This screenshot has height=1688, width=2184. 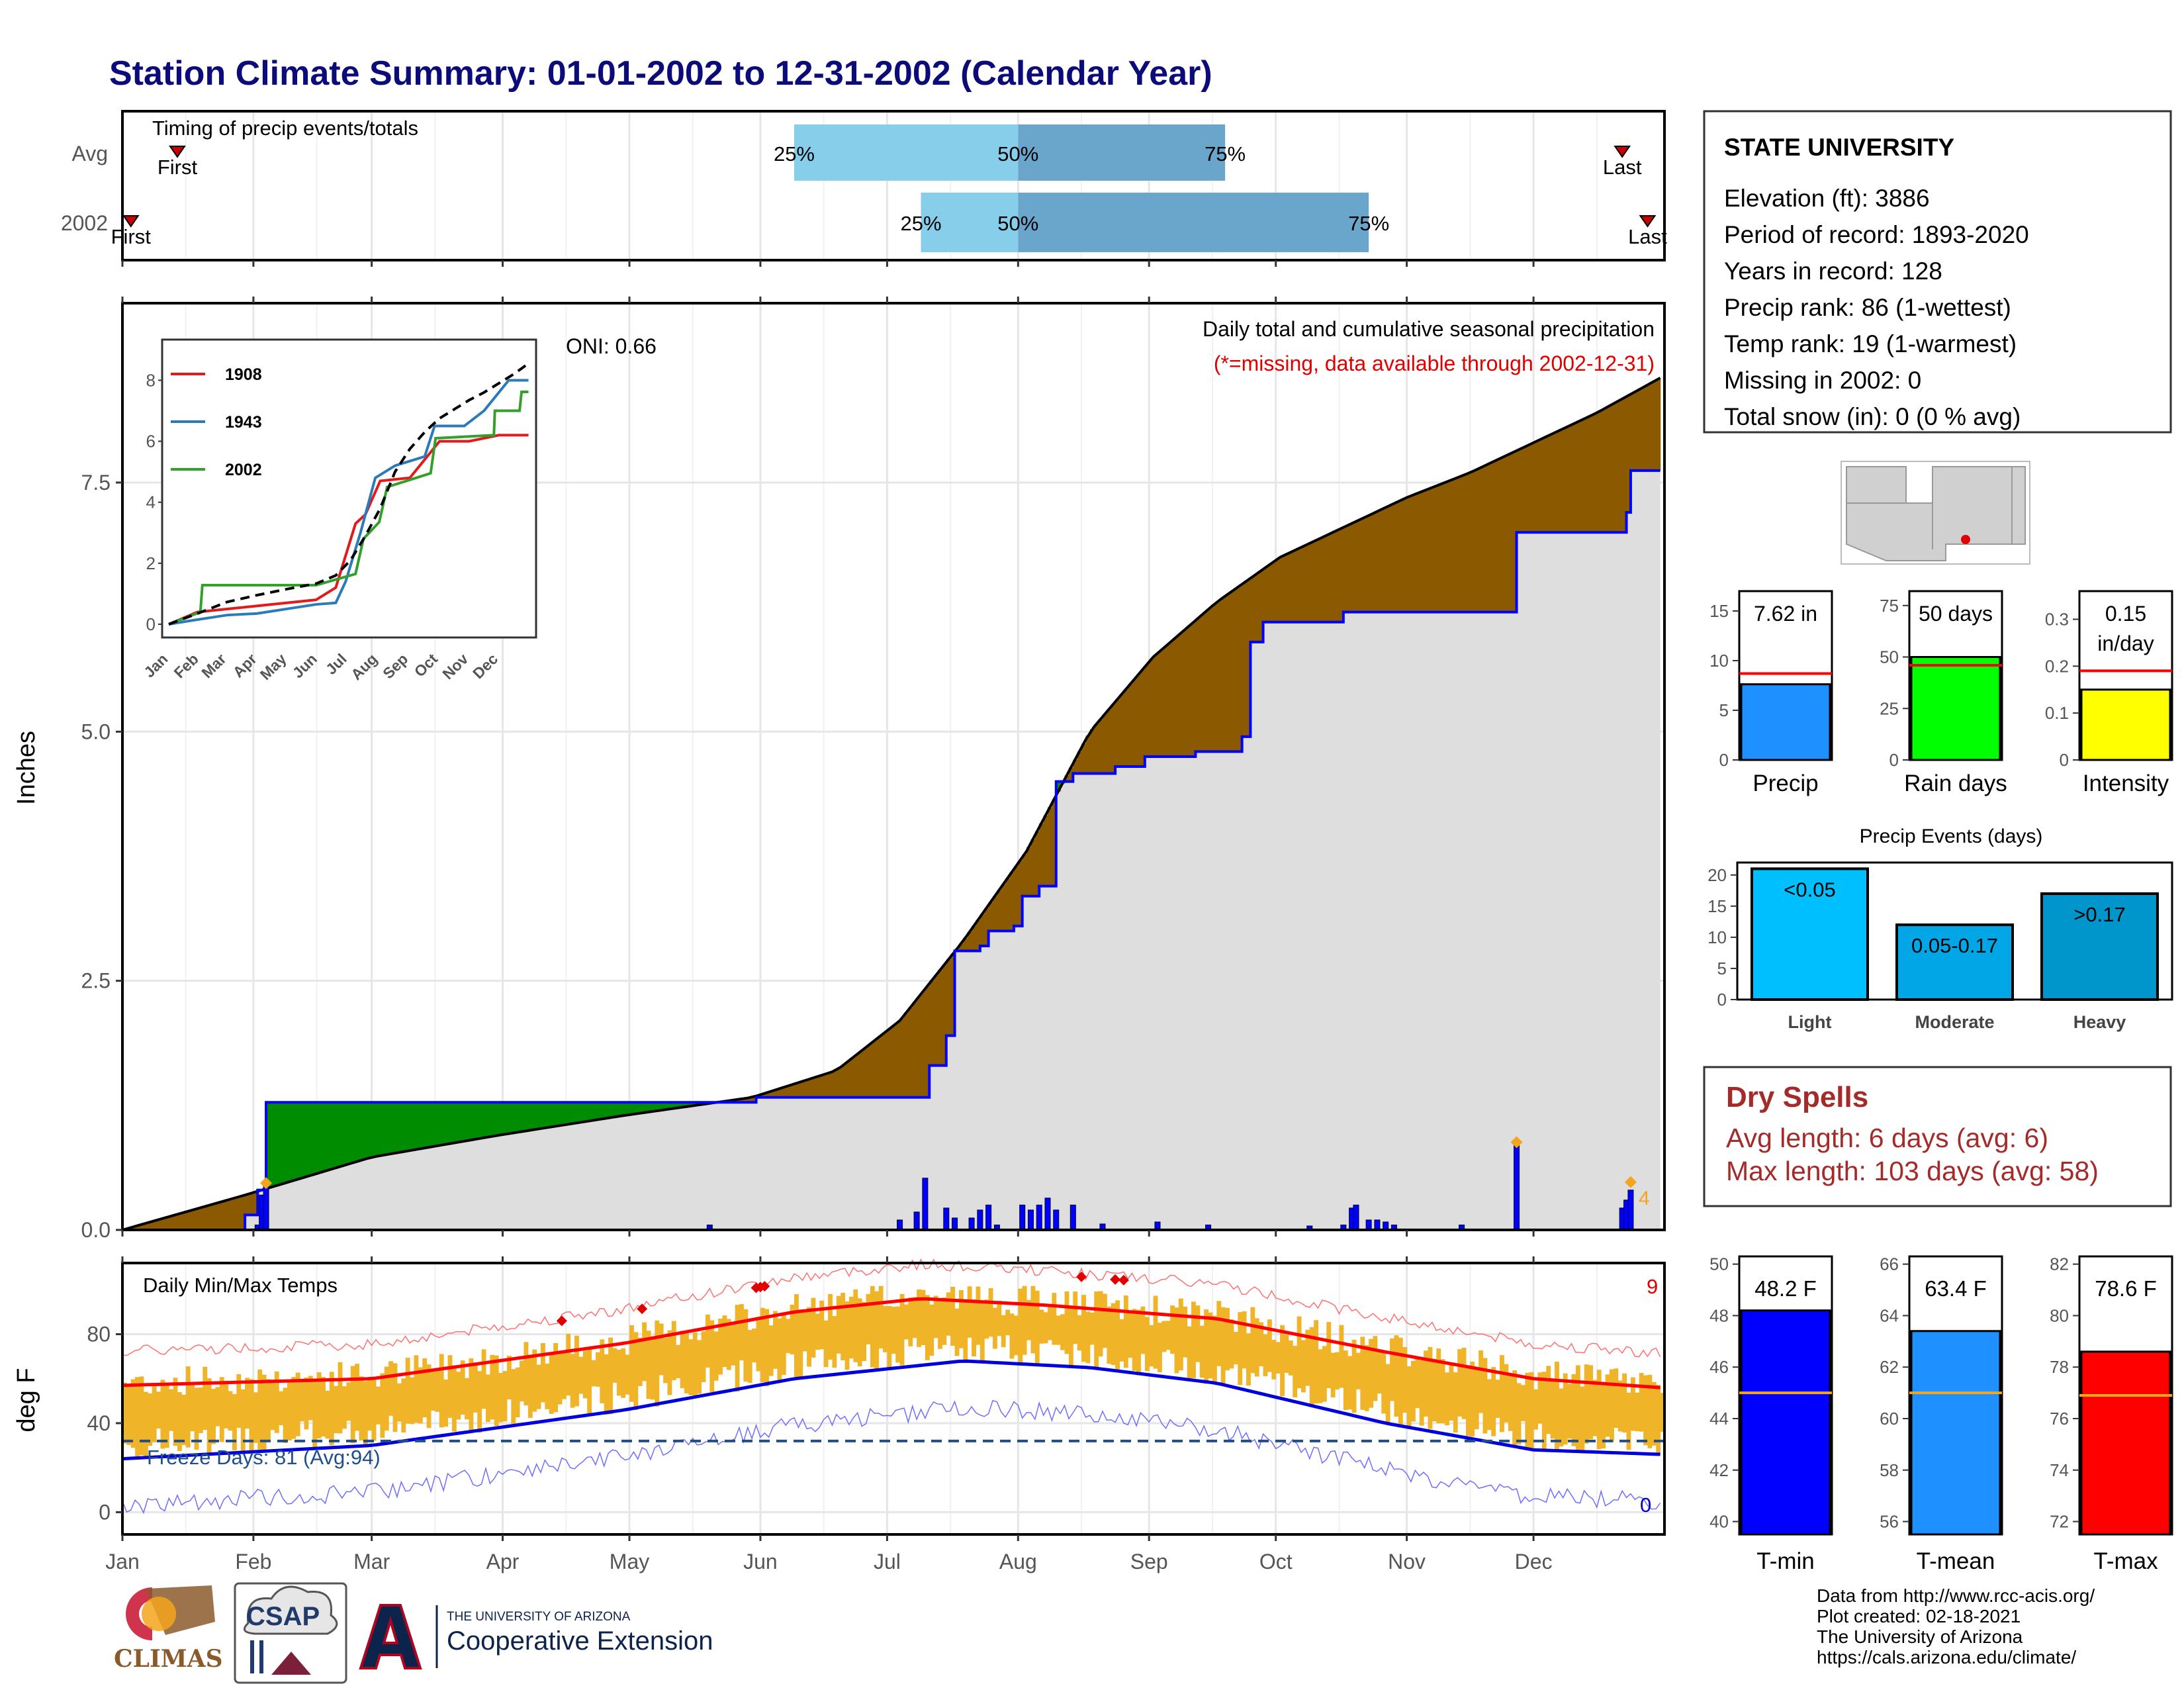 What do you see at coordinates (253, 1561) in the screenshot?
I see `month-label: Feb` at bounding box center [253, 1561].